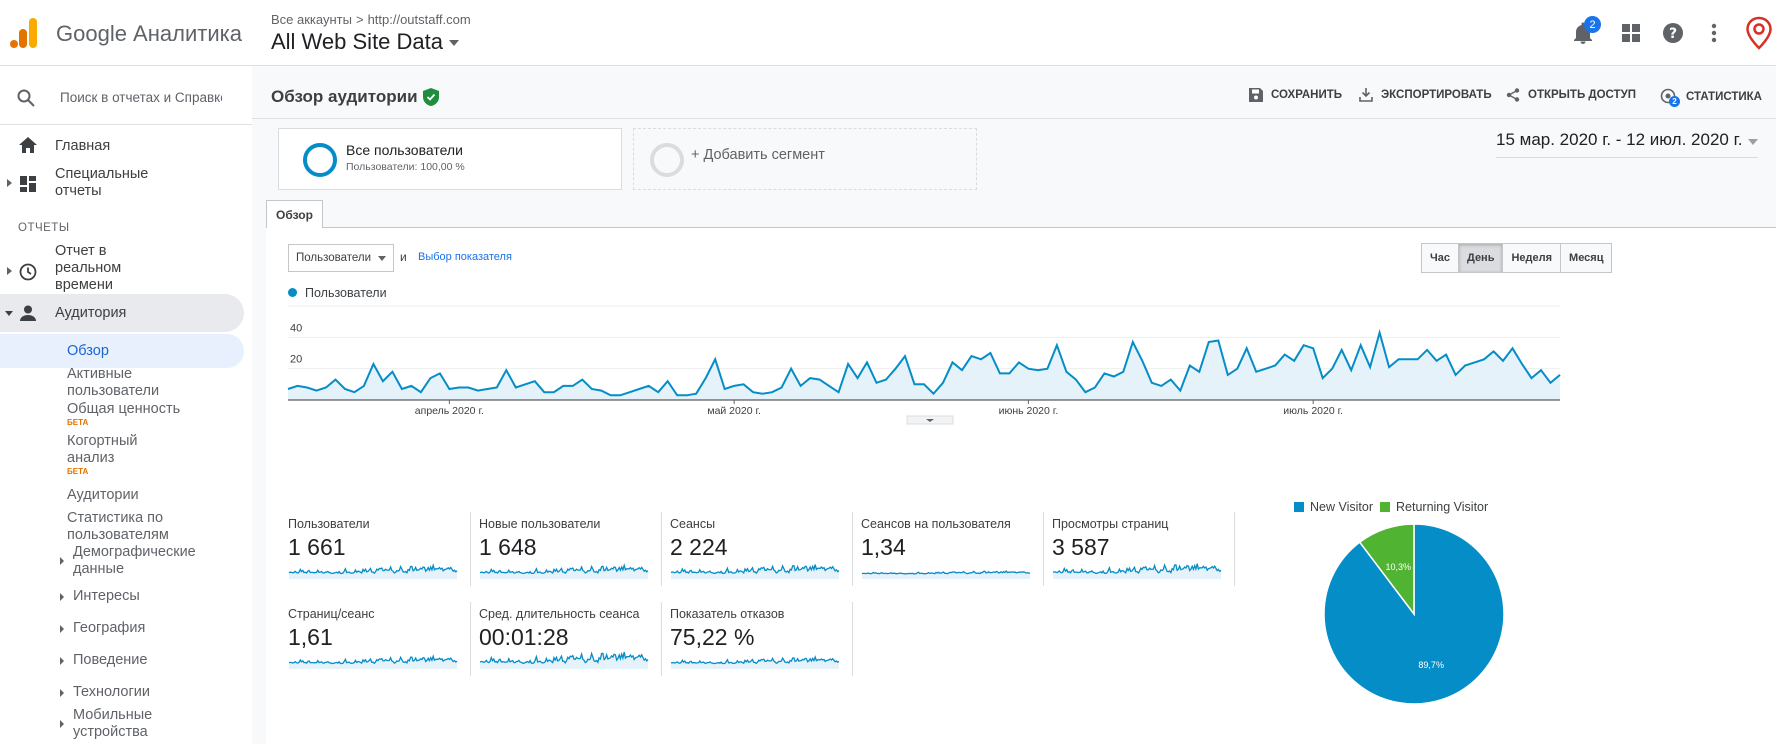 The image size is (1776, 744). Describe the element at coordinates (109, 628) in the screenshot. I see `sidebar-item-geo: География` at that location.